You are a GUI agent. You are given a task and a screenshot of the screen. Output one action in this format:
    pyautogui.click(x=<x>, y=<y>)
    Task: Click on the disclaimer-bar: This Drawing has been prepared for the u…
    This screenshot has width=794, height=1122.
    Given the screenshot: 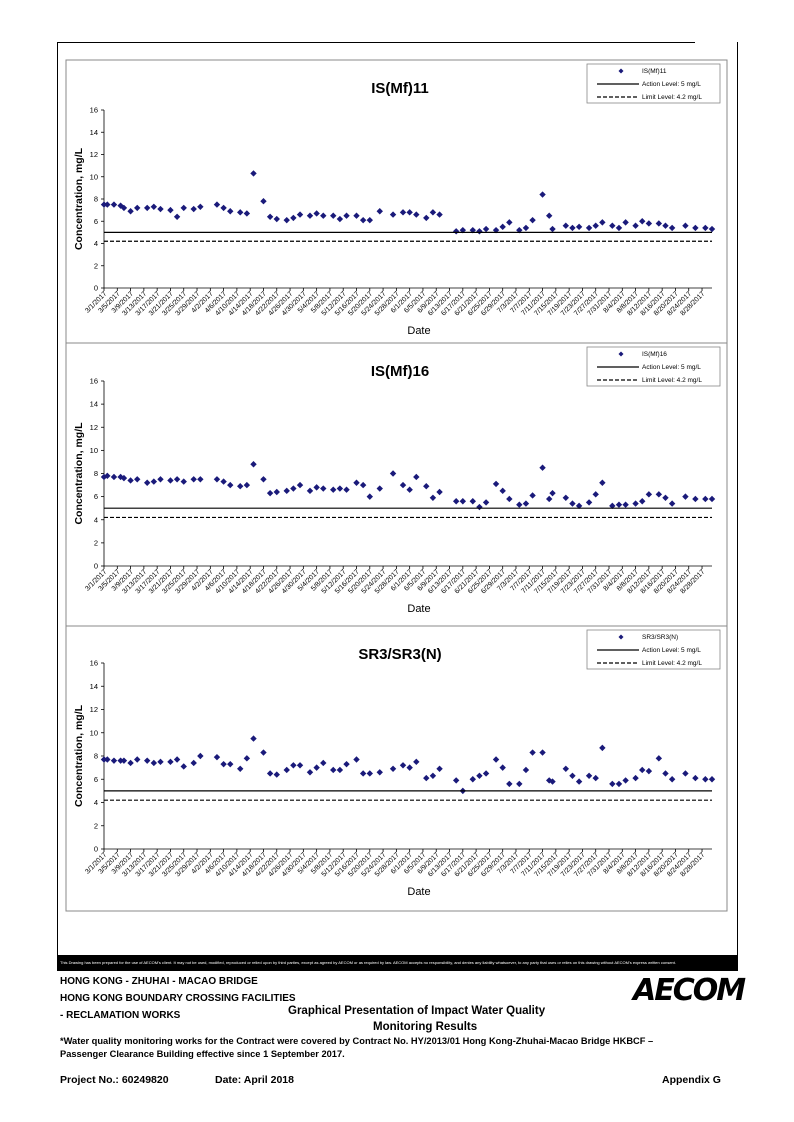 What is the action you would take?
    pyautogui.click(x=397, y=963)
    